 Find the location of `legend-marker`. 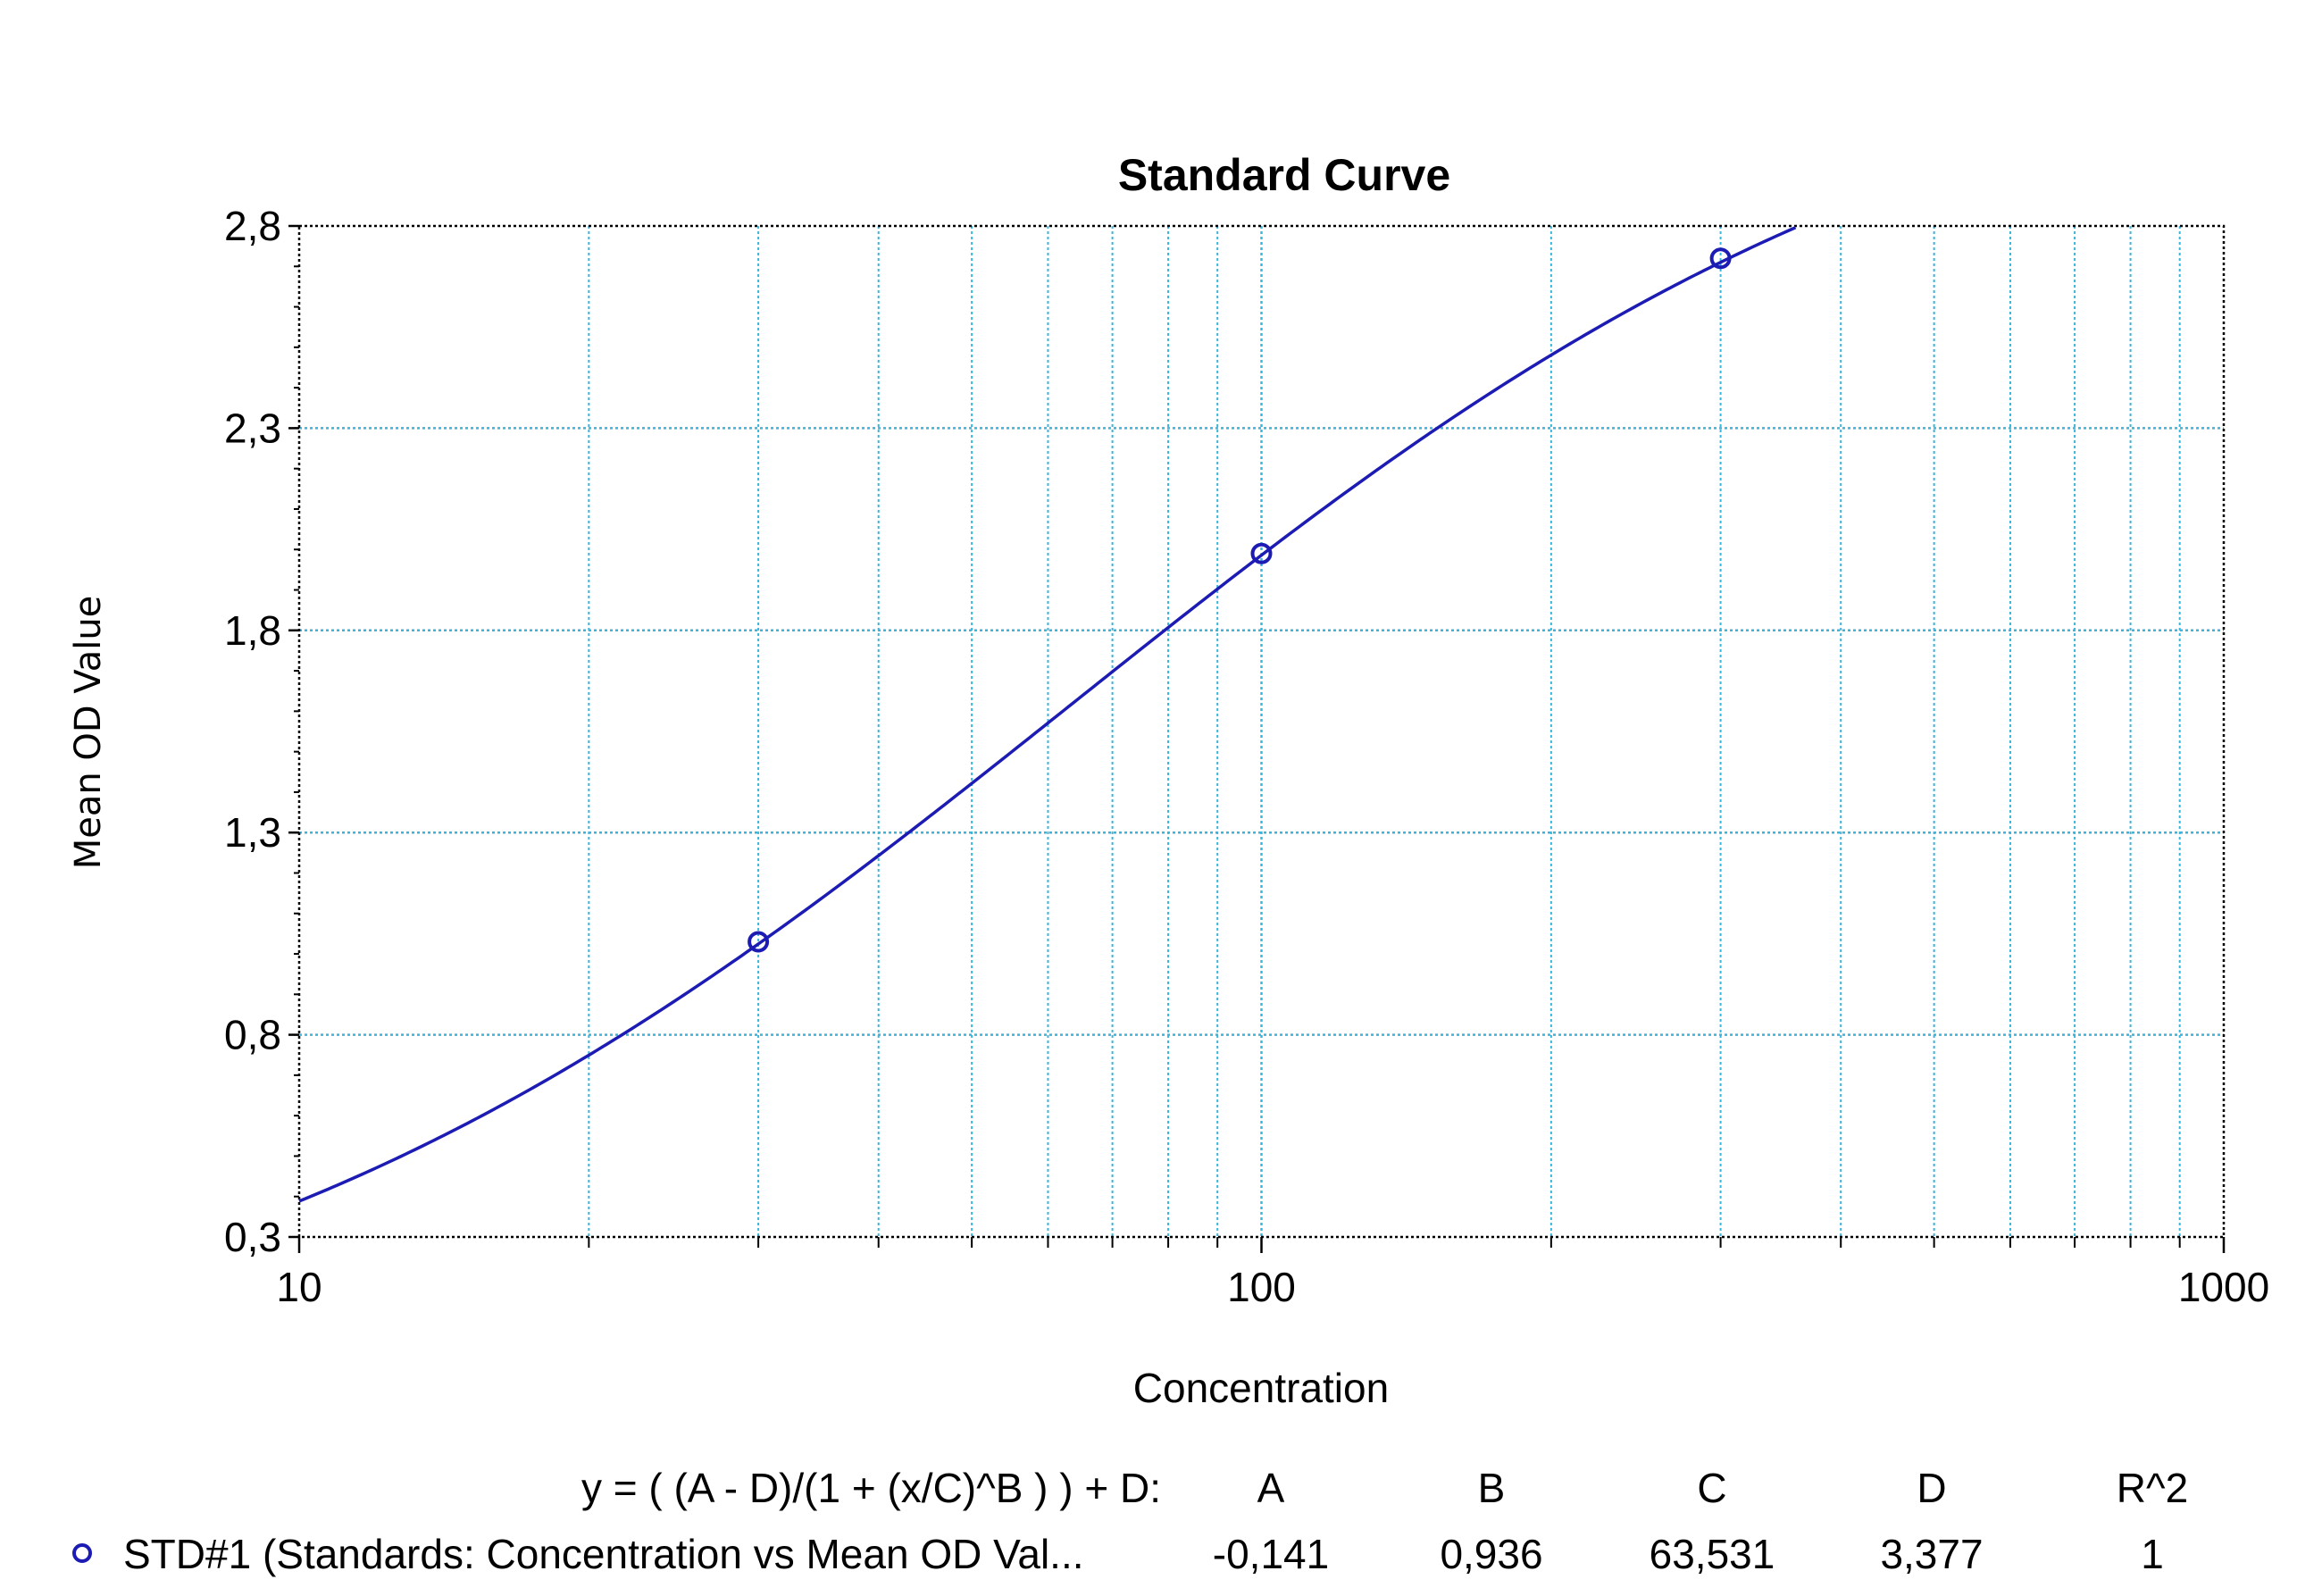

legend-marker is located at coordinates (82, 1553).